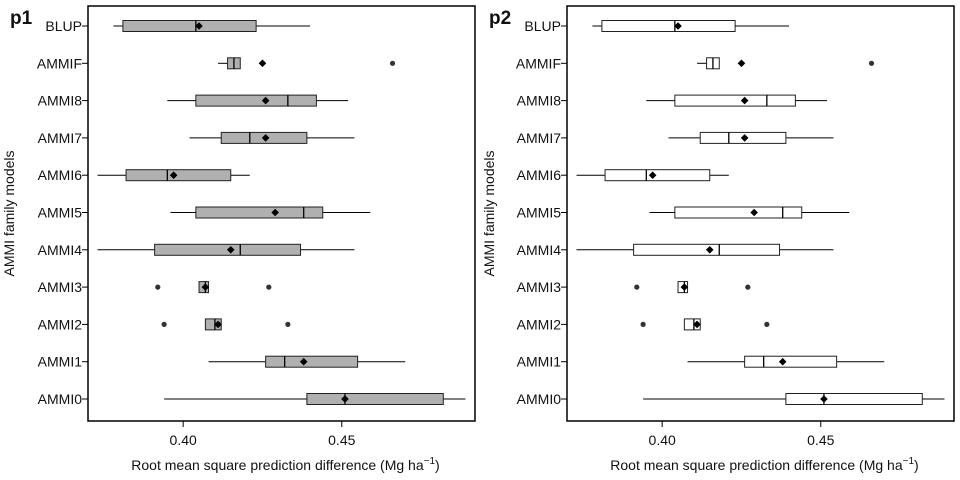 The image size is (960, 480). I want to click on panel-1-box-ammi1, so click(312, 361).